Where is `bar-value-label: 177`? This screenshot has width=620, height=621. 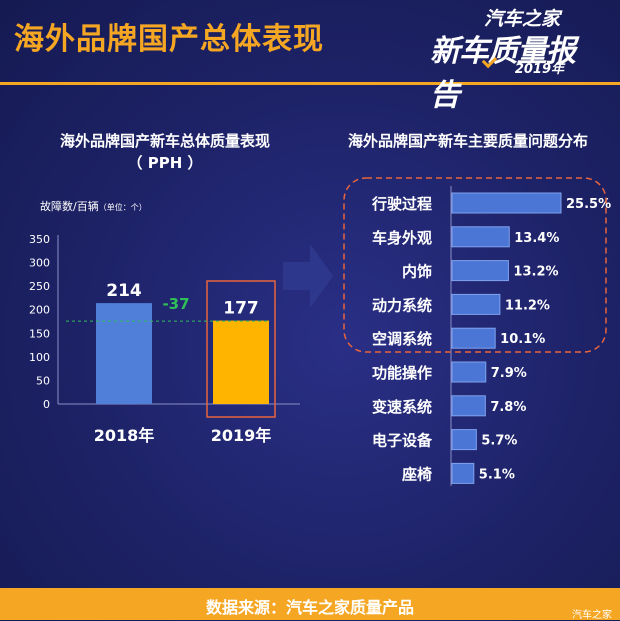
bar-value-label: 177 is located at coordinates (241, 309).